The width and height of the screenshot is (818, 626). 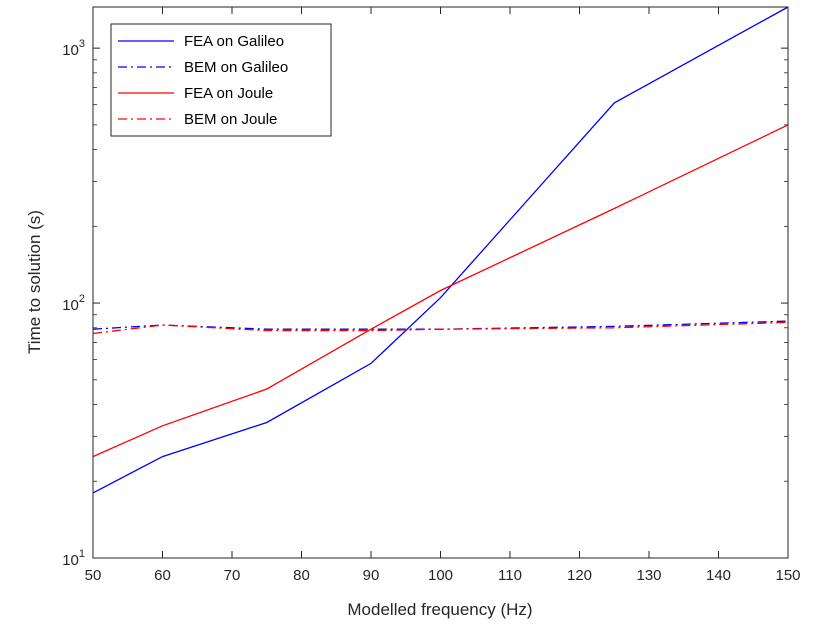 What do you see at coordinates (440, 575) in the screenshot?
I see `x-tick-label: 100` at bounding box center [440, 575].